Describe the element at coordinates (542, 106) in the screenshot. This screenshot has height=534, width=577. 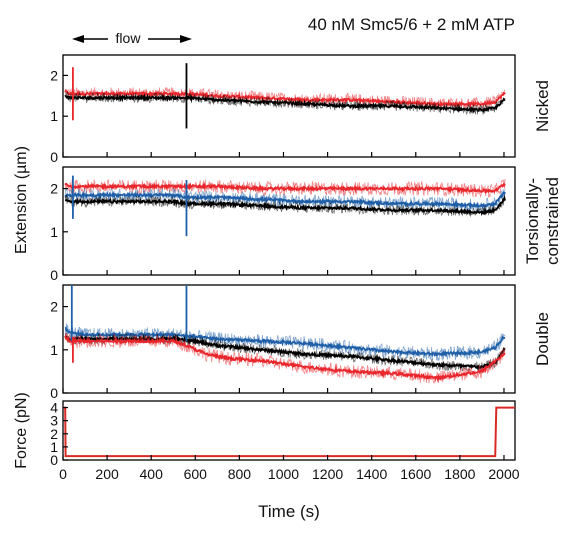
I see `panel-side-label: Nicked` at that location.